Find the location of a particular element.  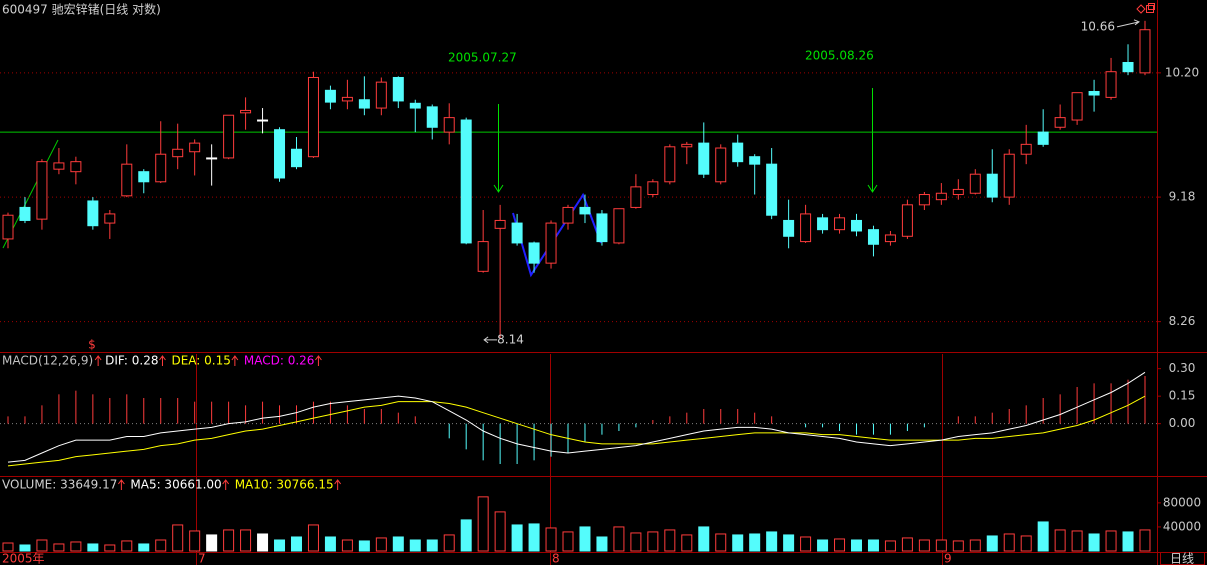

volume-title: VOLUME: 33649.17 is located at coordinates (59, 485).